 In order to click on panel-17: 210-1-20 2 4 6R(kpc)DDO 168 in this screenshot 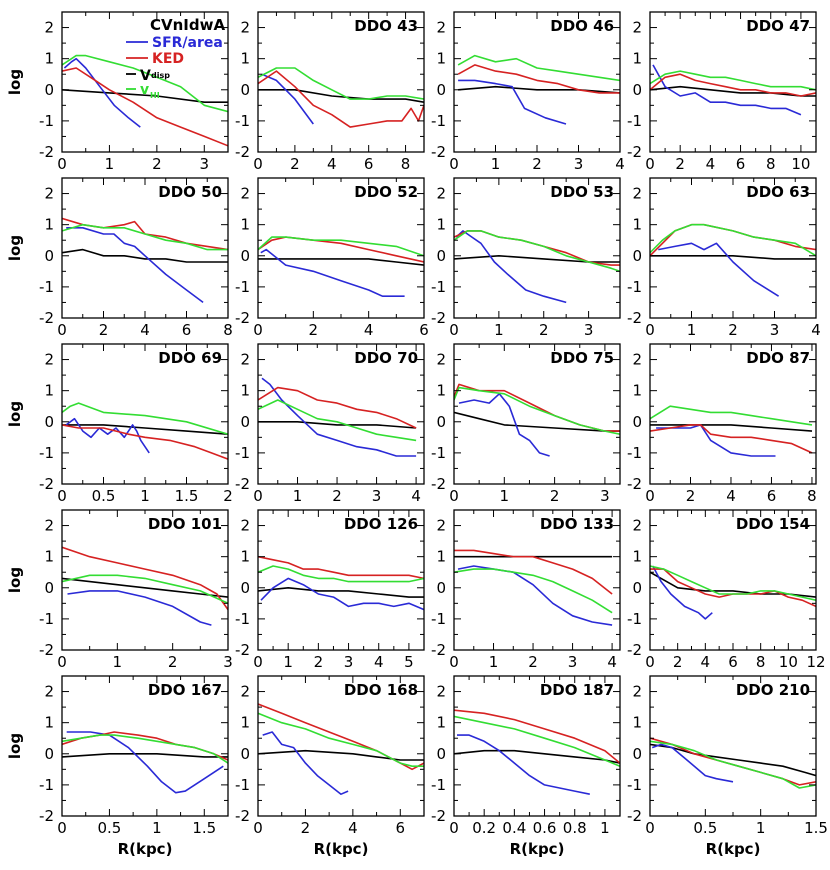, I will do `click(330, 766)`.